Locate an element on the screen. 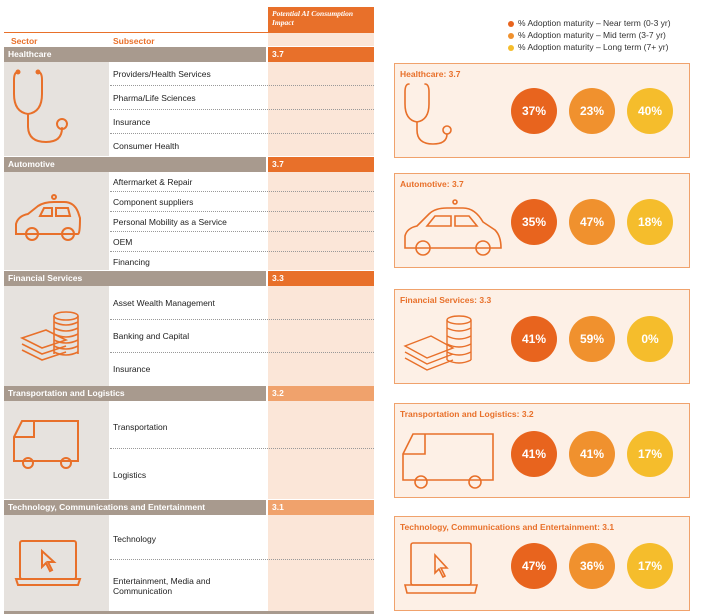 The image size is (723, 614). impact-transportation: 3.2 is located at coordinates (321, 393).